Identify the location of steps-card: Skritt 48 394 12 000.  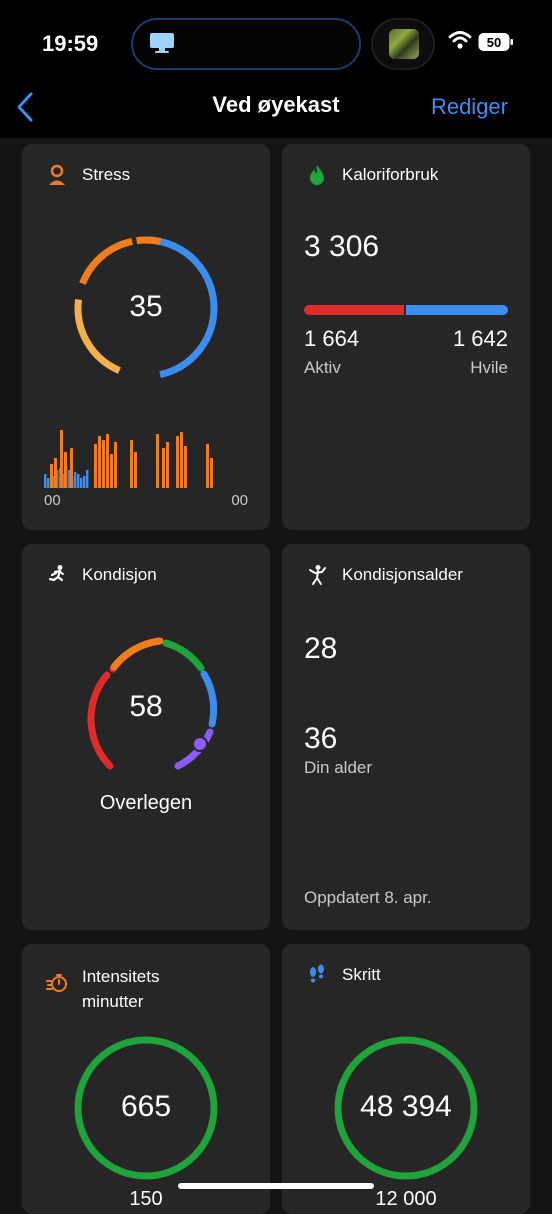
(406, 1079).